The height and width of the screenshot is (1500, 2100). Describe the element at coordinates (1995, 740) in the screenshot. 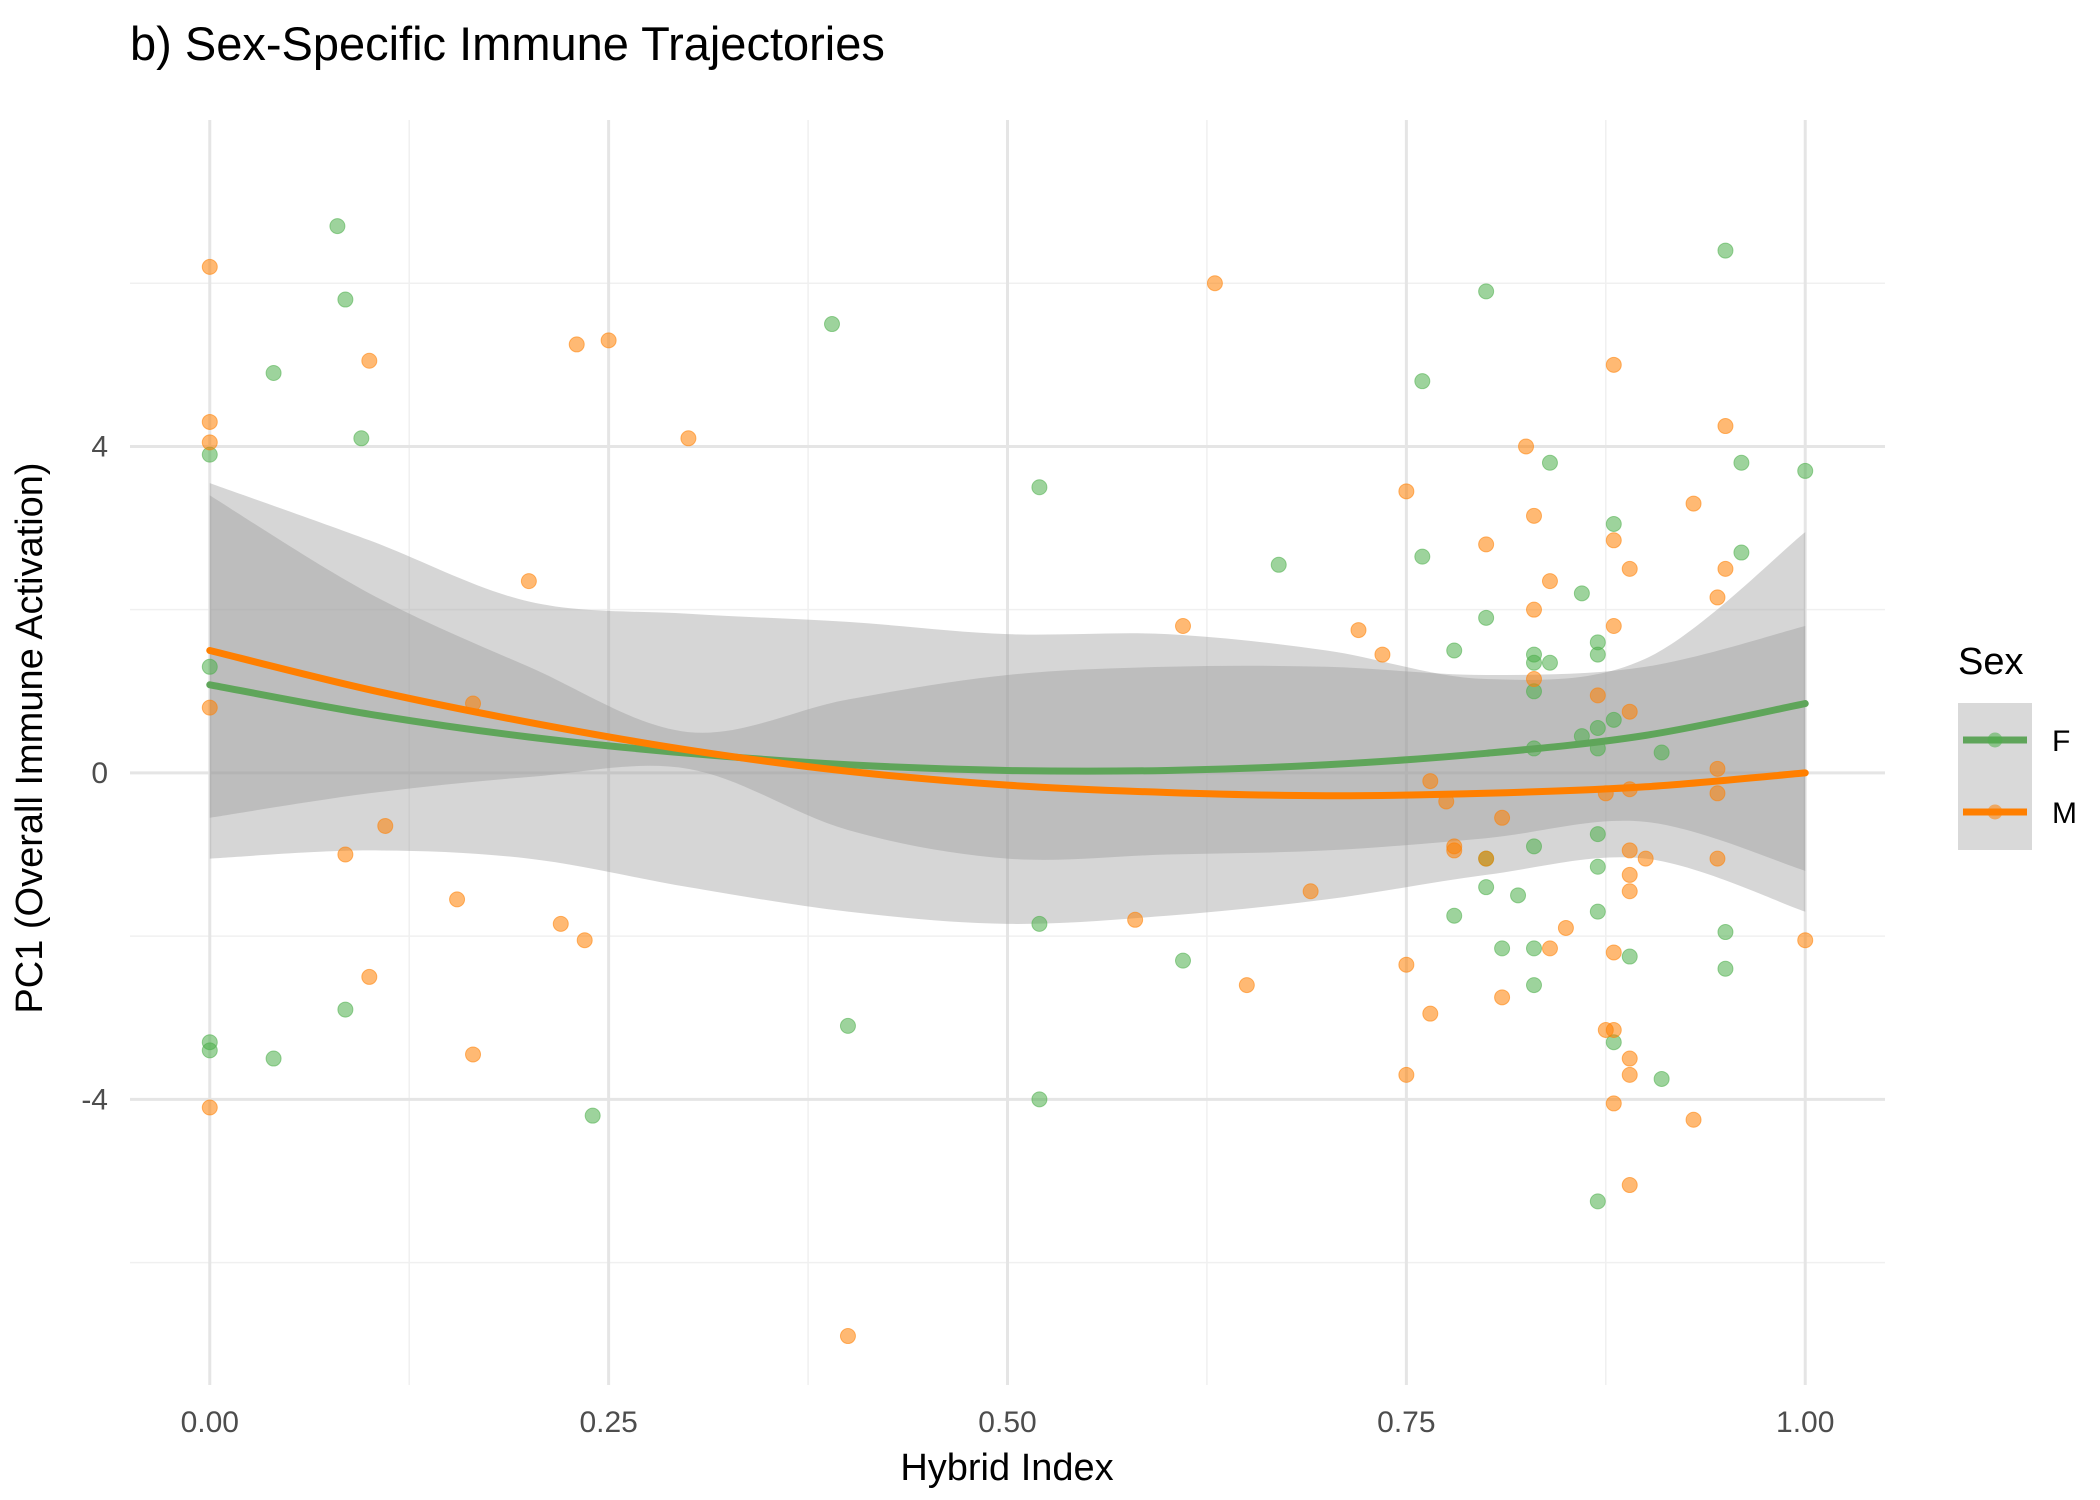

I see `legend-key-point-F` at that location.